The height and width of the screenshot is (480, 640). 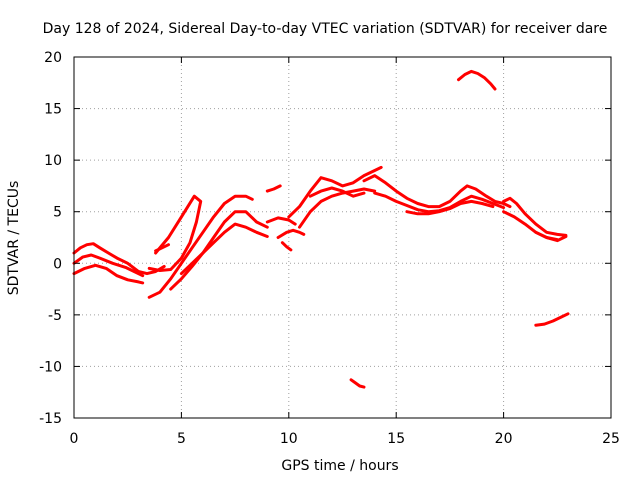 What do you see at coordinates (74, 439) in the screenshot?
I see `x-tick-label: 0` at bounding box center [74, 439].